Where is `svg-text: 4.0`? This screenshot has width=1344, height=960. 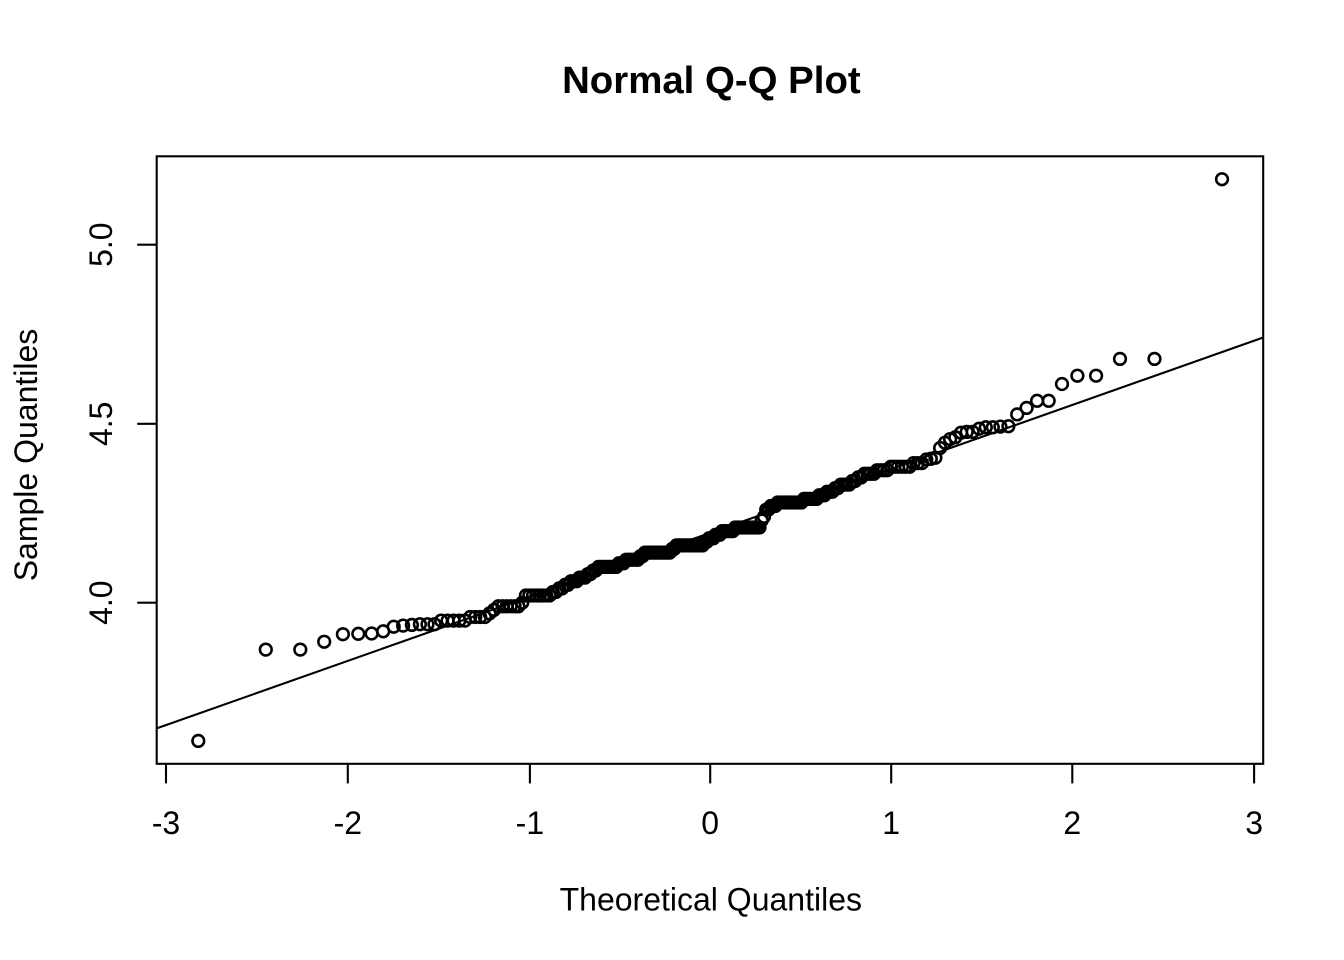 svg-text: 4.0 is located at coordinates (101, 602).